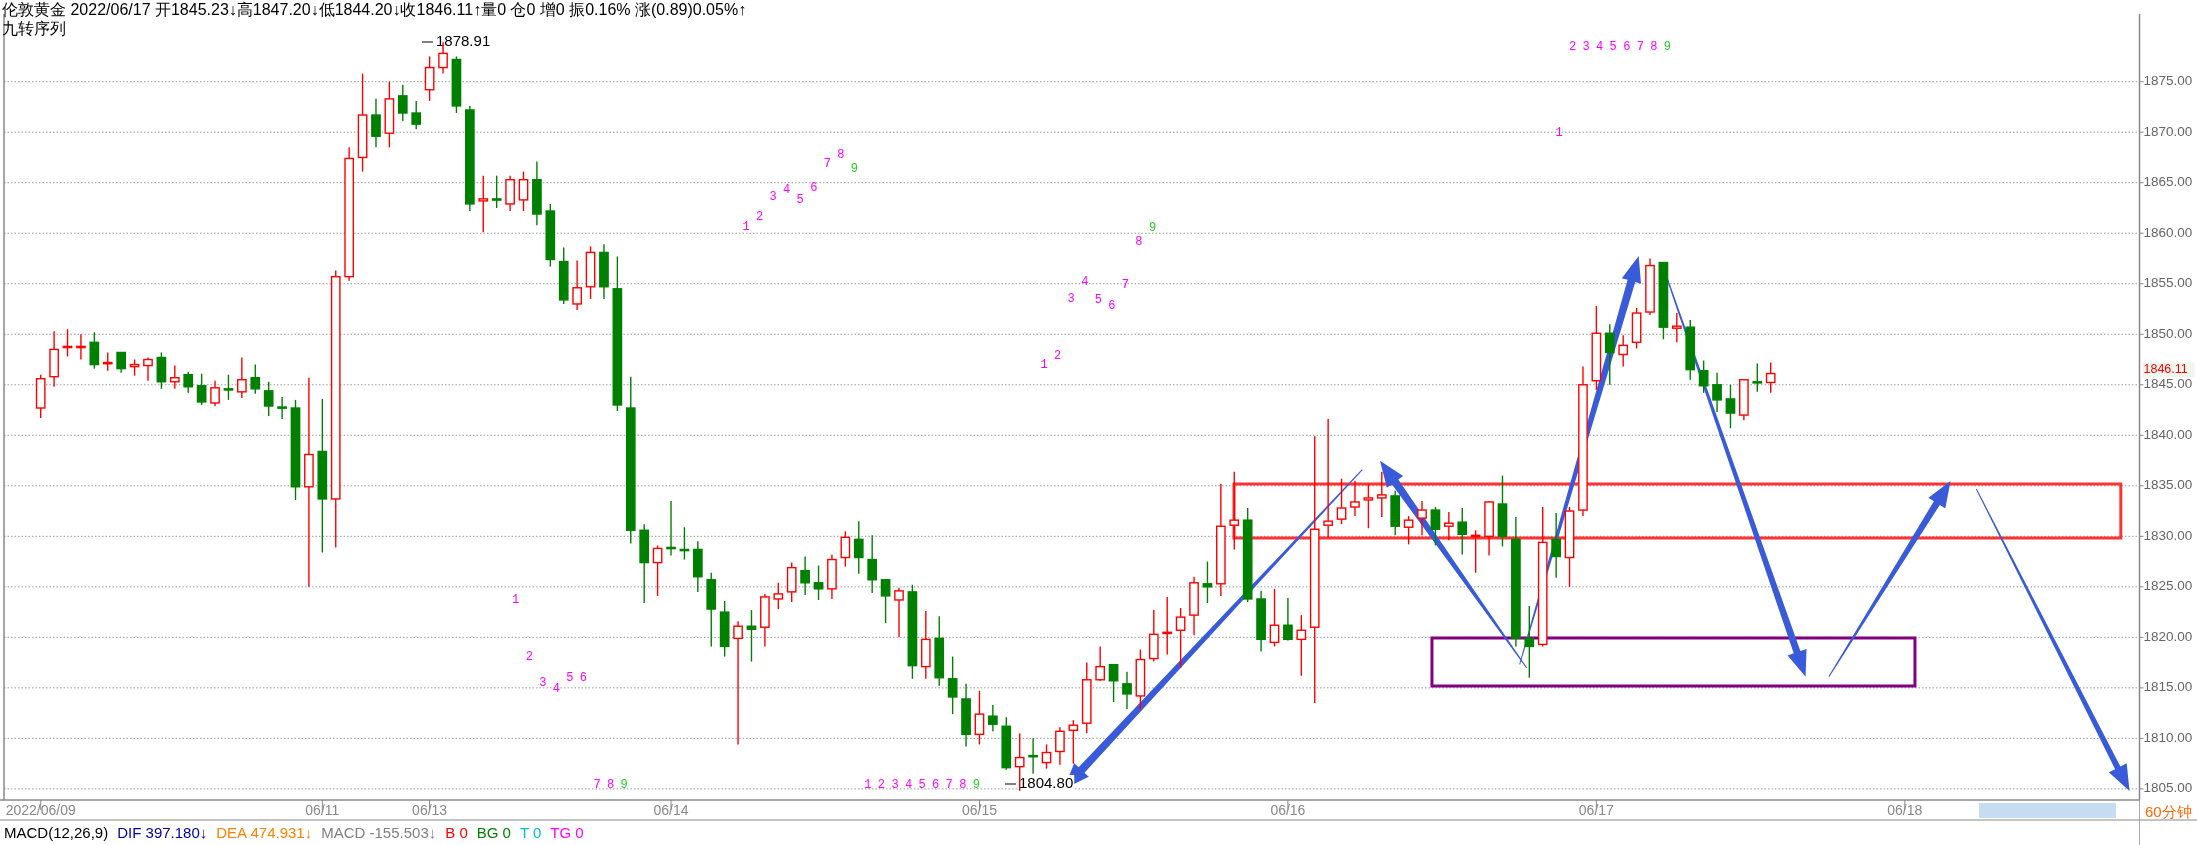 The width and height of the screenshot is (2197, 845). Describe the element at coordinates (2168, 687) in the screenshot. I see `y-tick-label: 1815.00` at that location.